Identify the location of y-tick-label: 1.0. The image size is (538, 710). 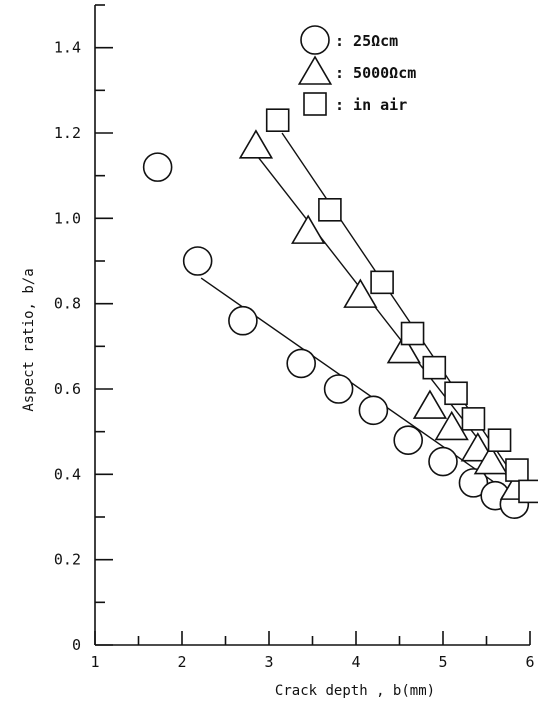
(67, 218).